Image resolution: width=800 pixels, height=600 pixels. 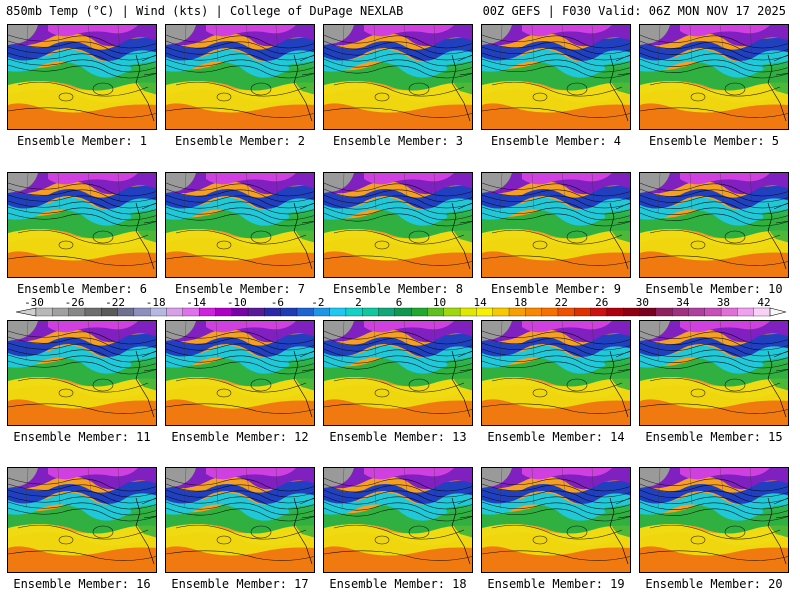 What do you see at coordinates (520, 302) in the screenshot?
I see `colorbar-tick-label: 18` at bounding box center [520, 302].